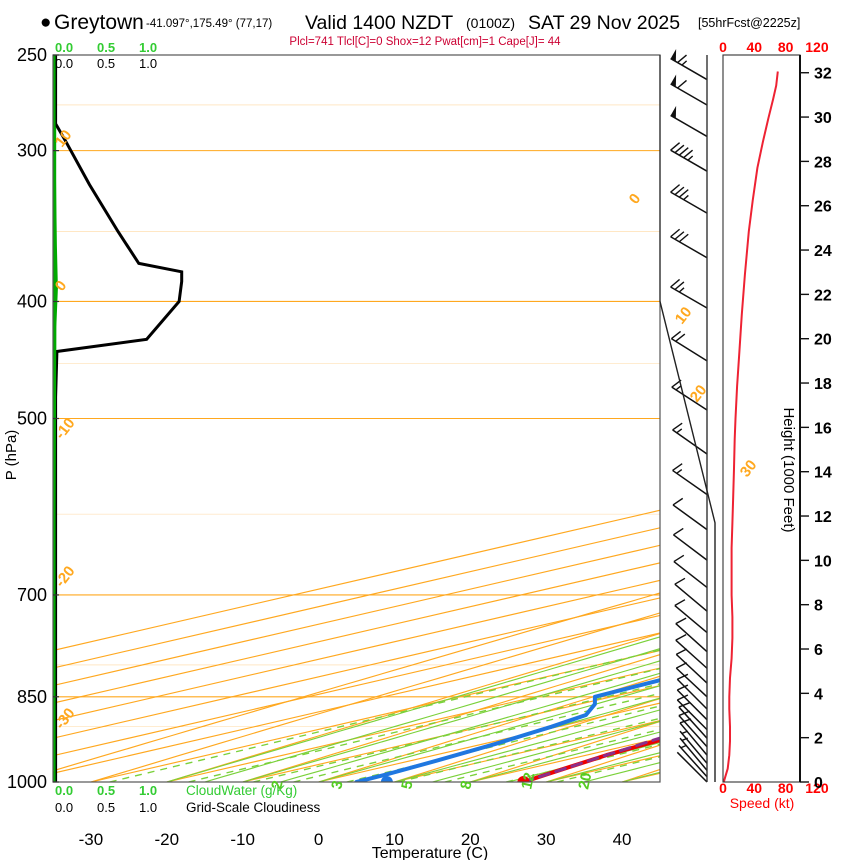 This screenshot has height=860, width=850. Describe the element at coordinates (99, 22) in the screenshot. I see `station-name: Greytown` at that location.